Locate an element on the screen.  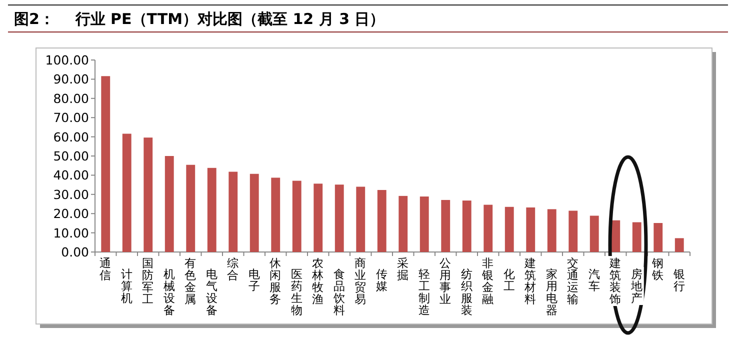
x-tick-label: 银行 is located at coordinates (679, 280).